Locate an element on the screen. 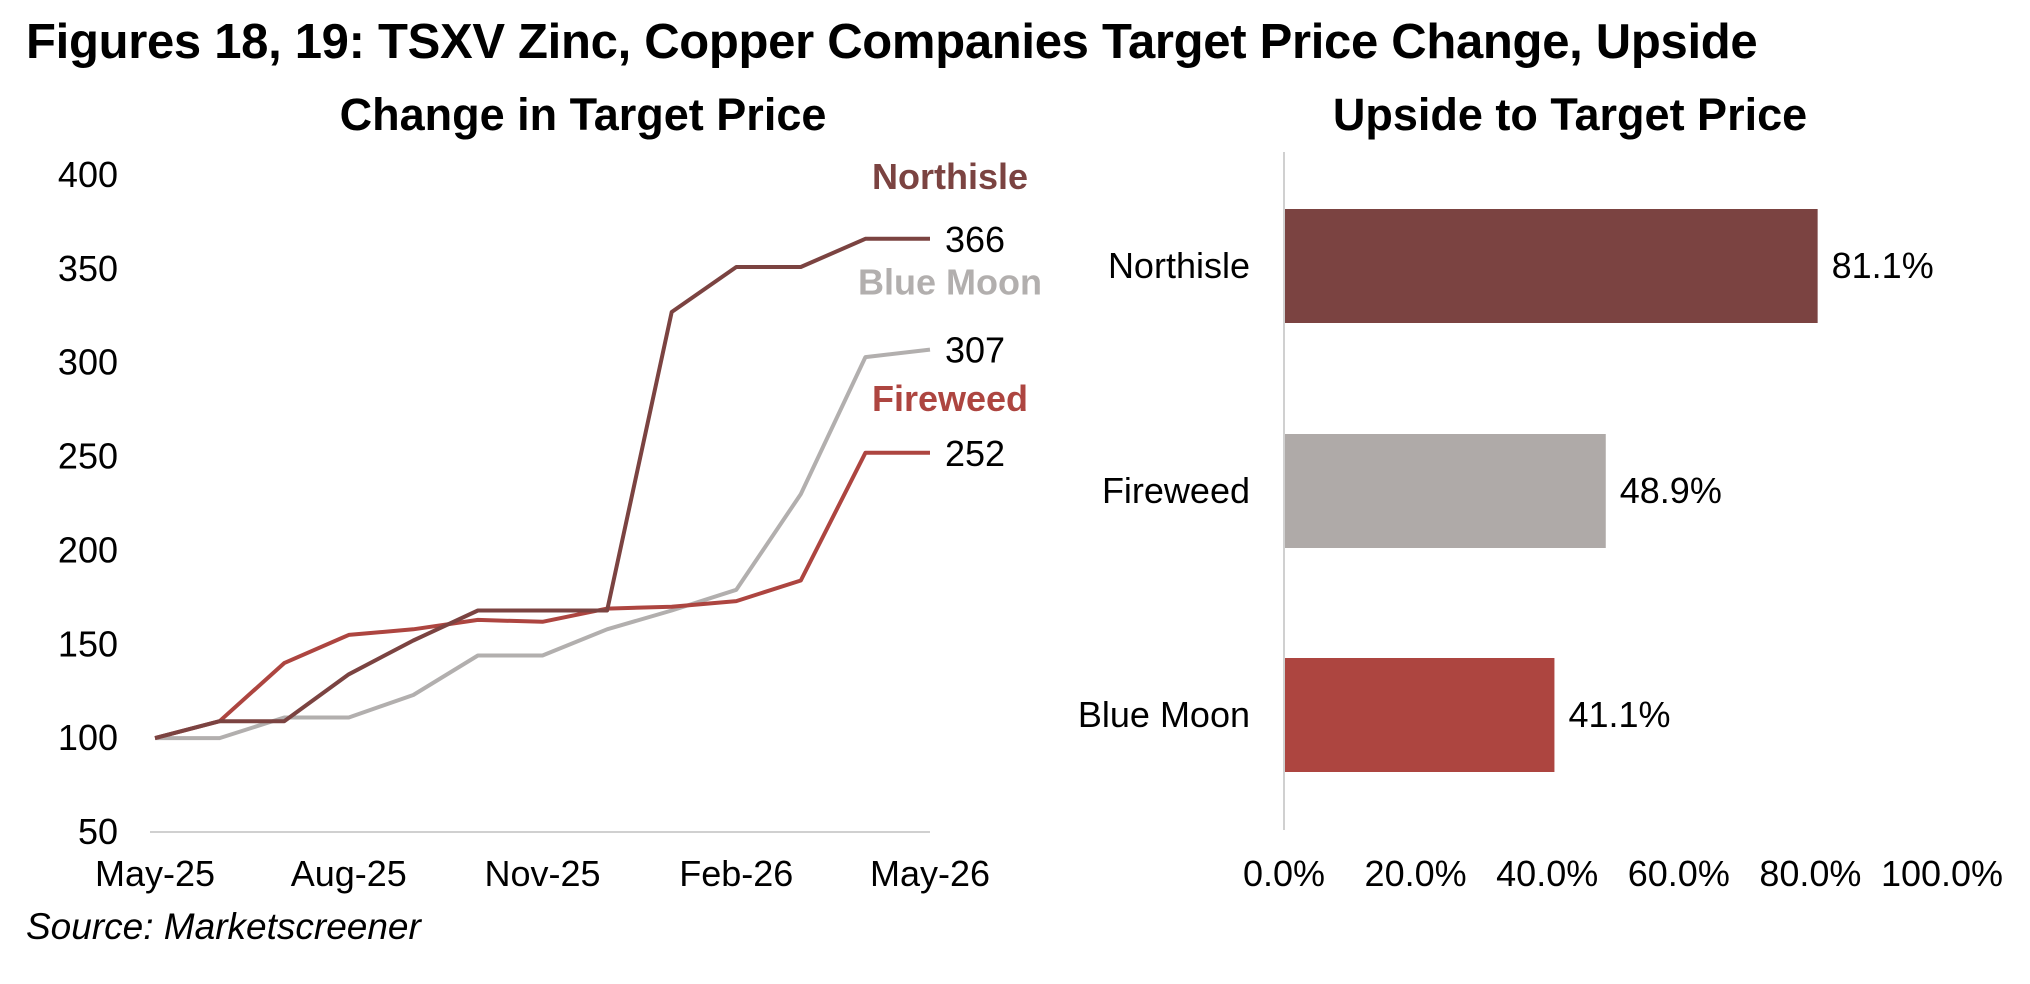 Image resolution: width=2030 pixels, height=984 pixels. bar-x-tick-label: 80.0% is located at coordinates (1810, 873).